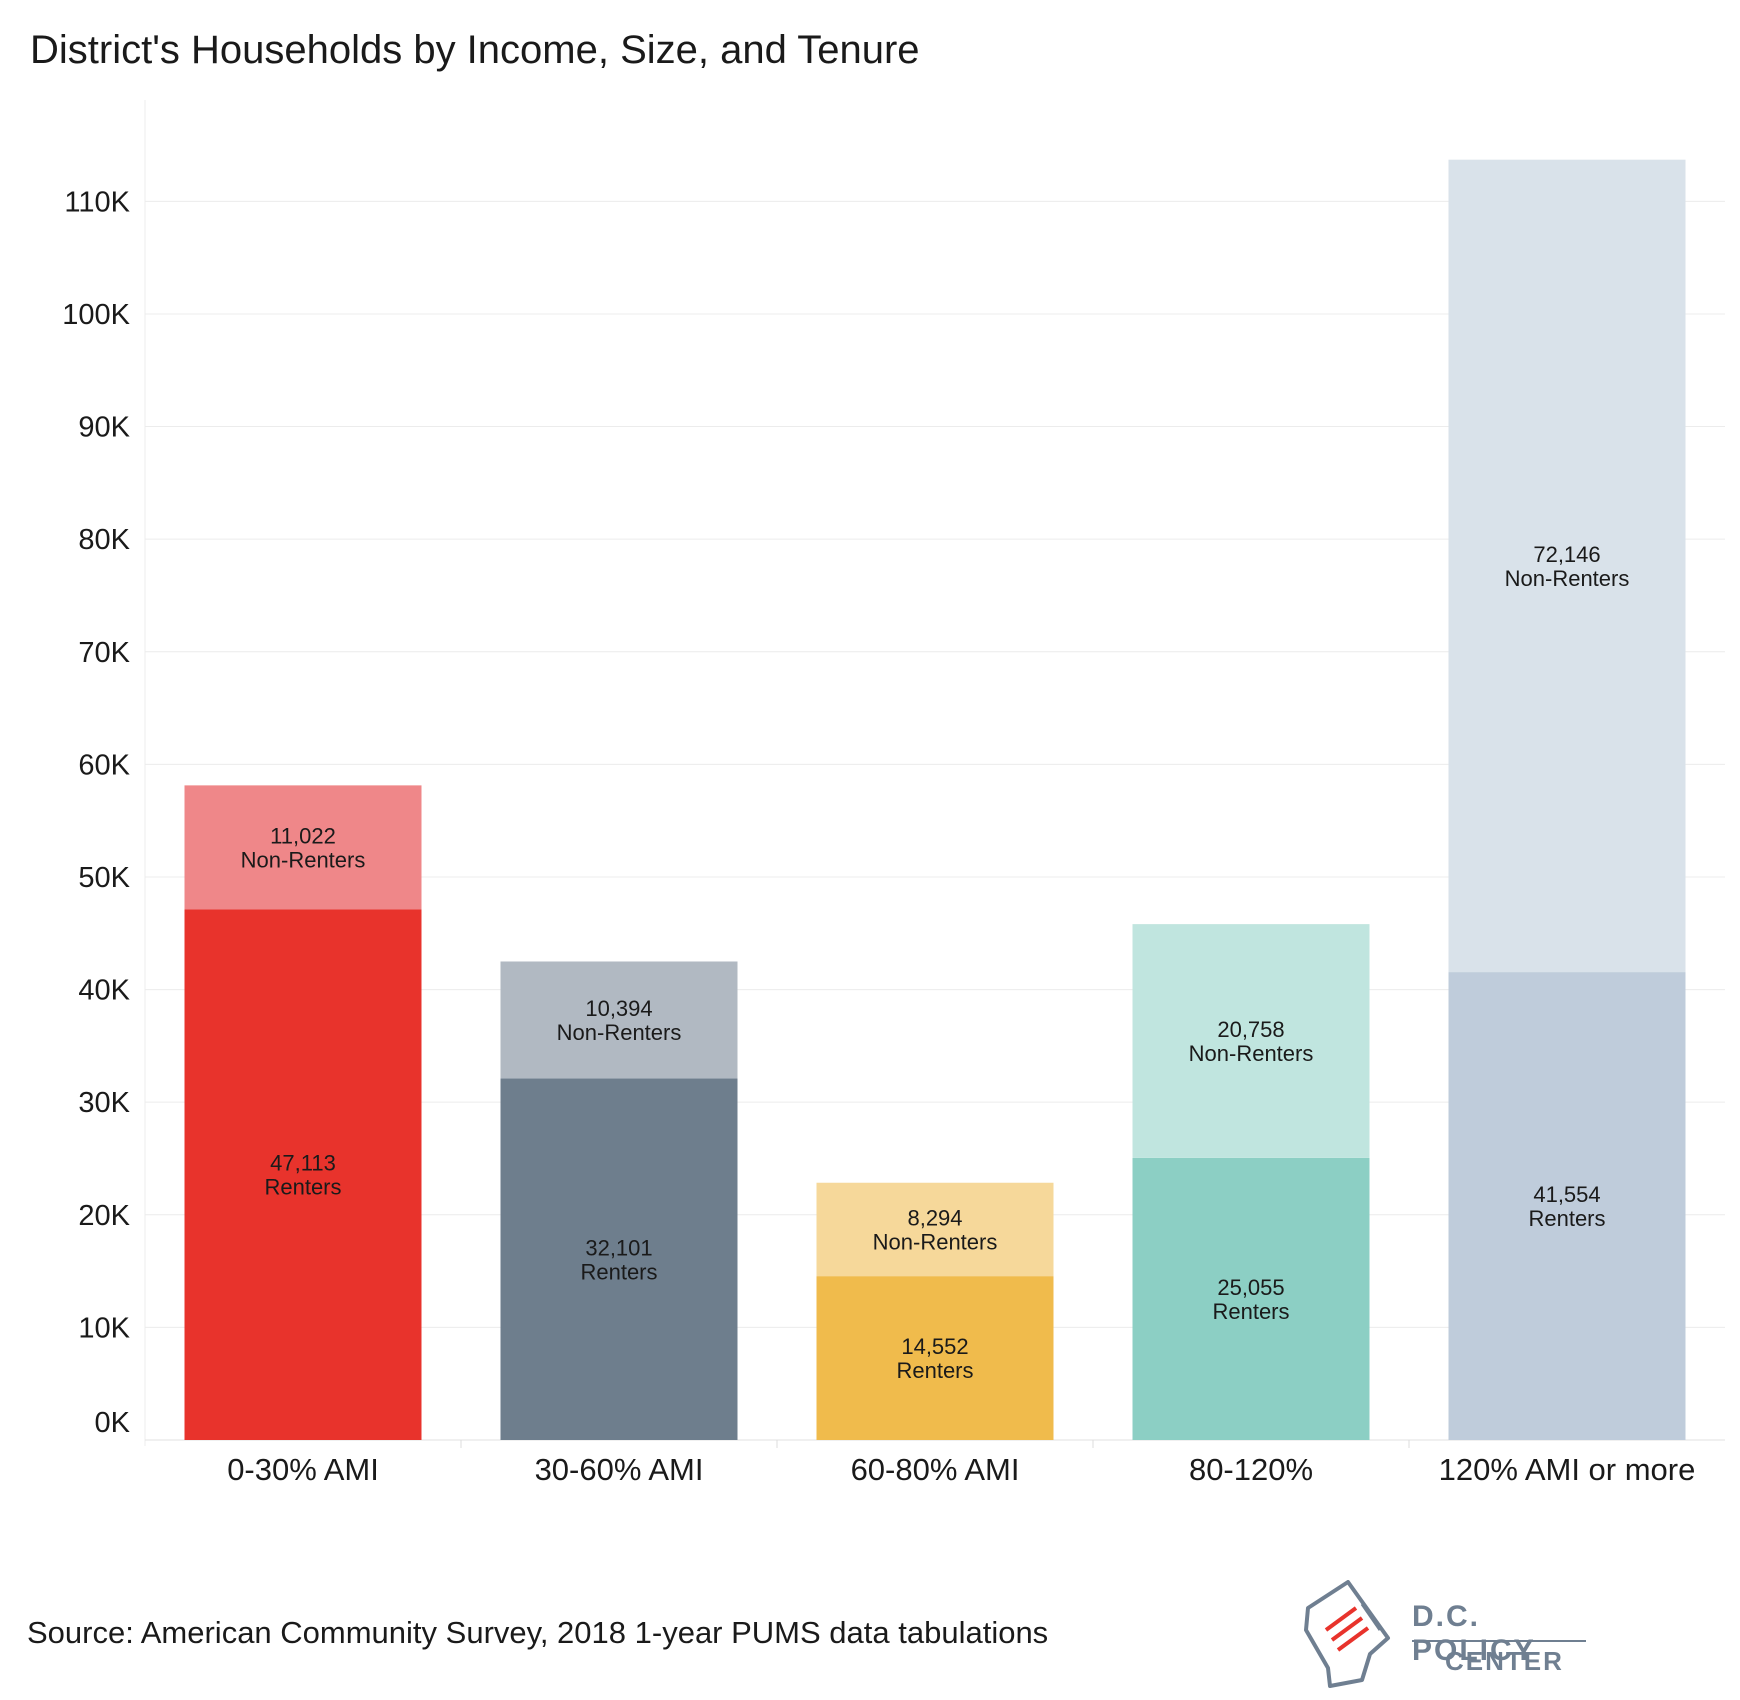  Describe the element at coordinates (96, 315) in the screenshot. I see `y-tick-label: 100K` at that location.